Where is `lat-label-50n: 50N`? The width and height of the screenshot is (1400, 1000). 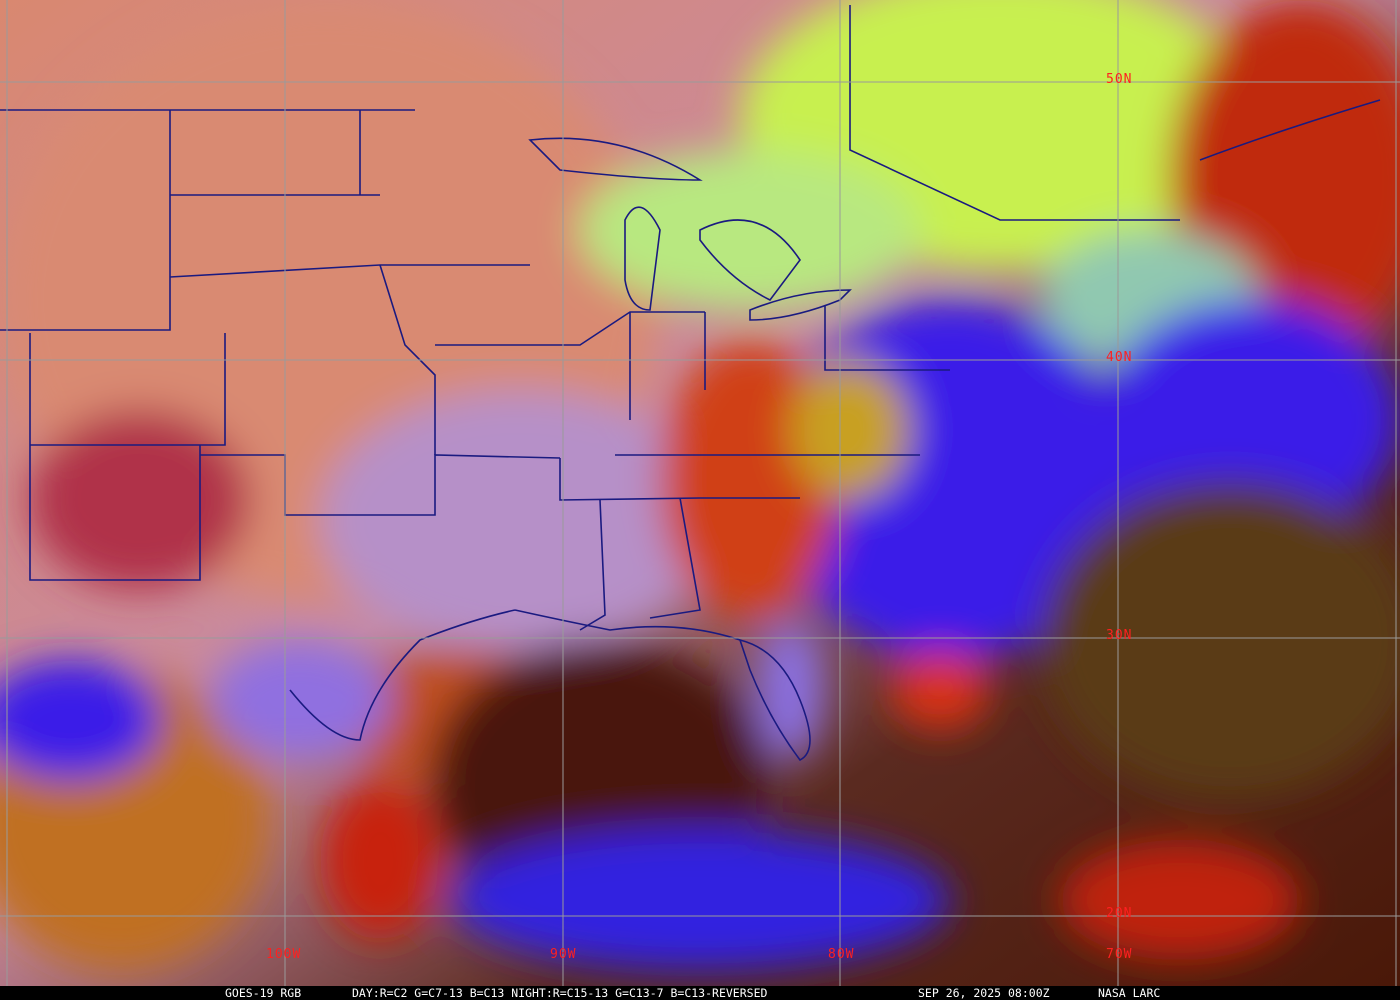
lat-label-50n: 50N is located at coordinates (1119, 79).